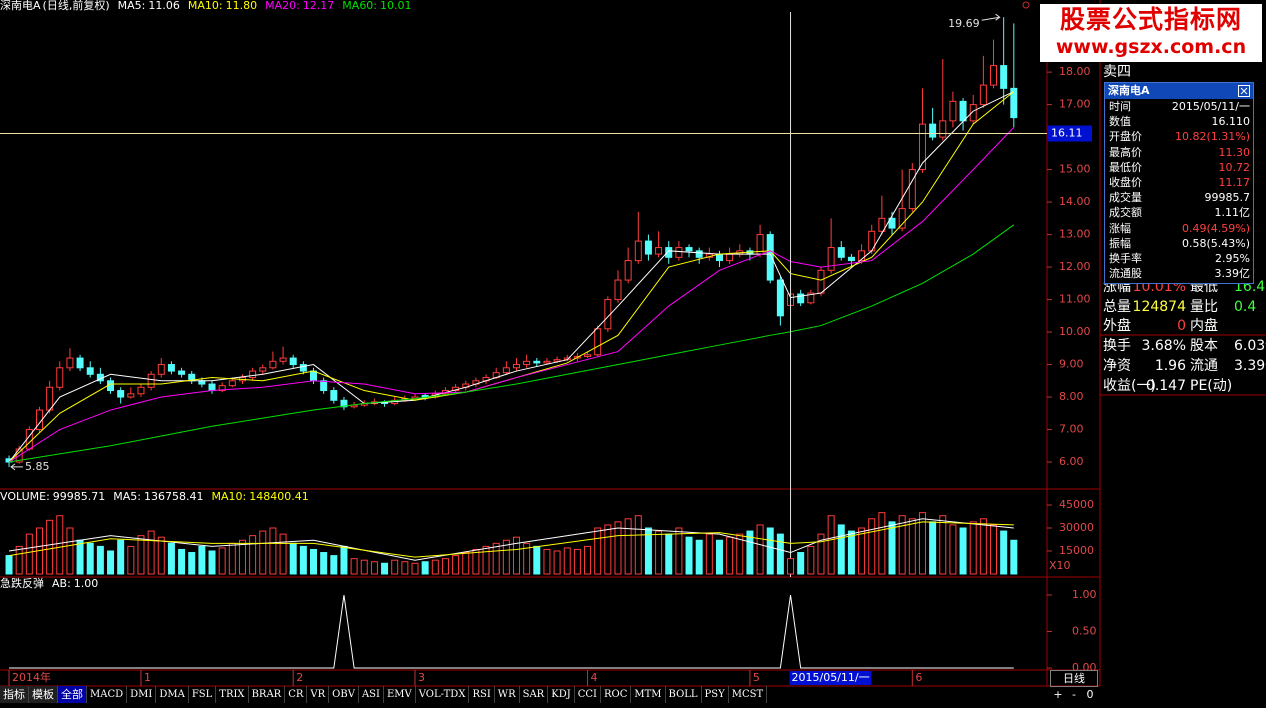 The width and height of the screenshot is (1266, 708). I want to click on quote-label: 股本, so click(1204, 346).